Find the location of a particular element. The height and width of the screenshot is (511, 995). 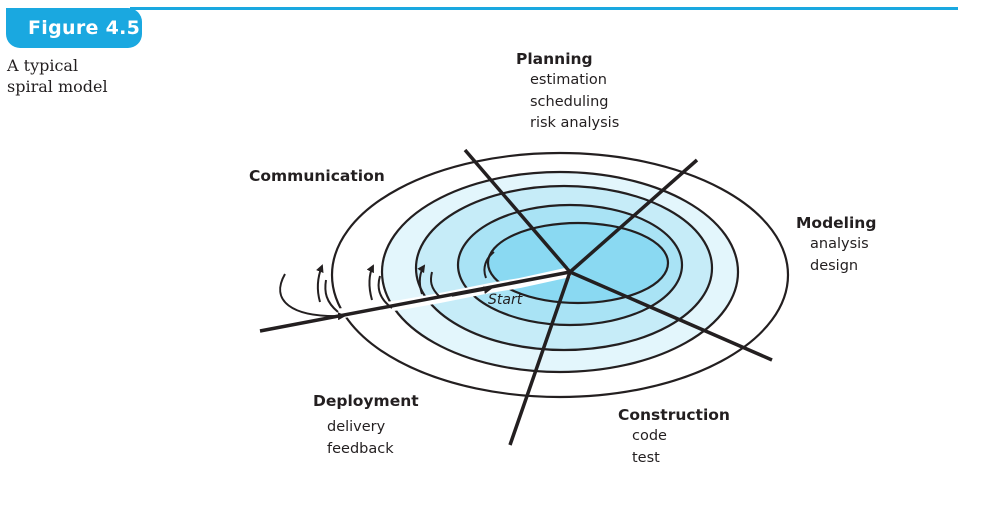

deployment-task-feedback: feedback is located at coordinates (360, 449).